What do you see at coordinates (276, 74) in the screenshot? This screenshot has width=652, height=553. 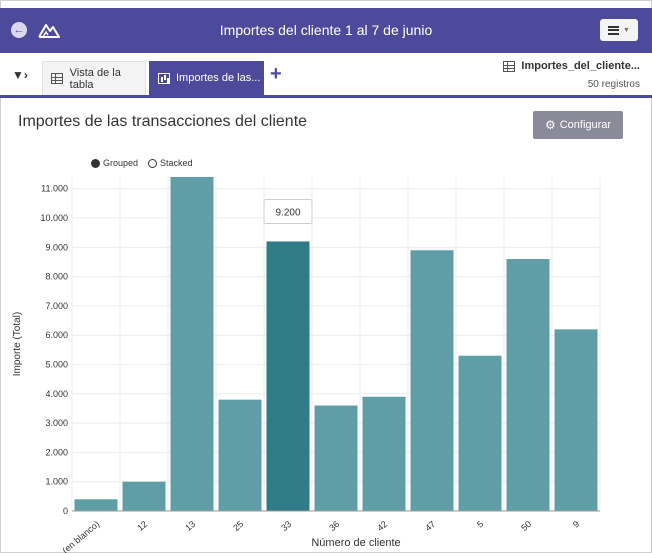 I see `add-tab-button: +` at bounding box center [276, 74].